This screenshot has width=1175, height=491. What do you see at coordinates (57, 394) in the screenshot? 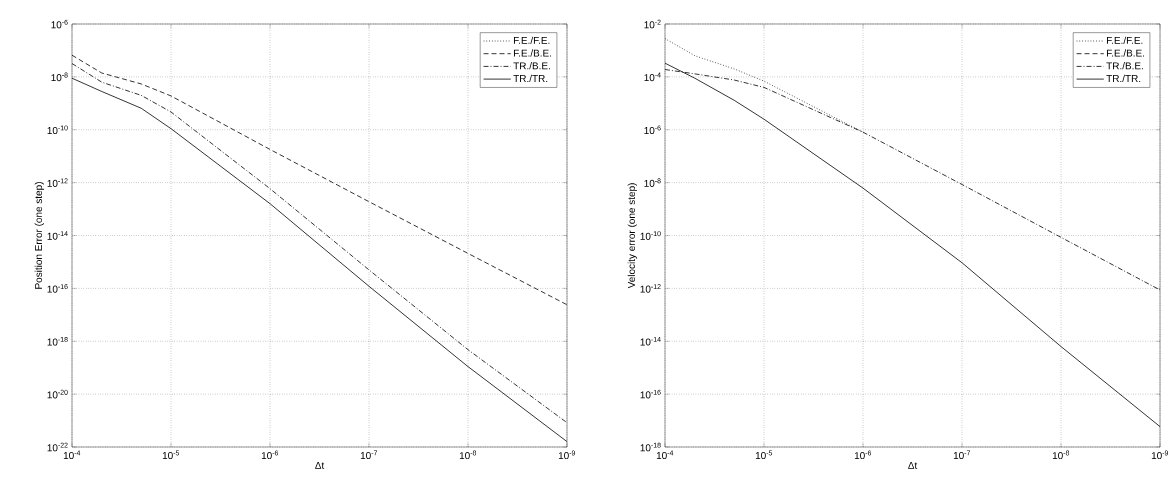
I see `y-tick-label: 10$^{-20}$` at bounding box center [57, 394].